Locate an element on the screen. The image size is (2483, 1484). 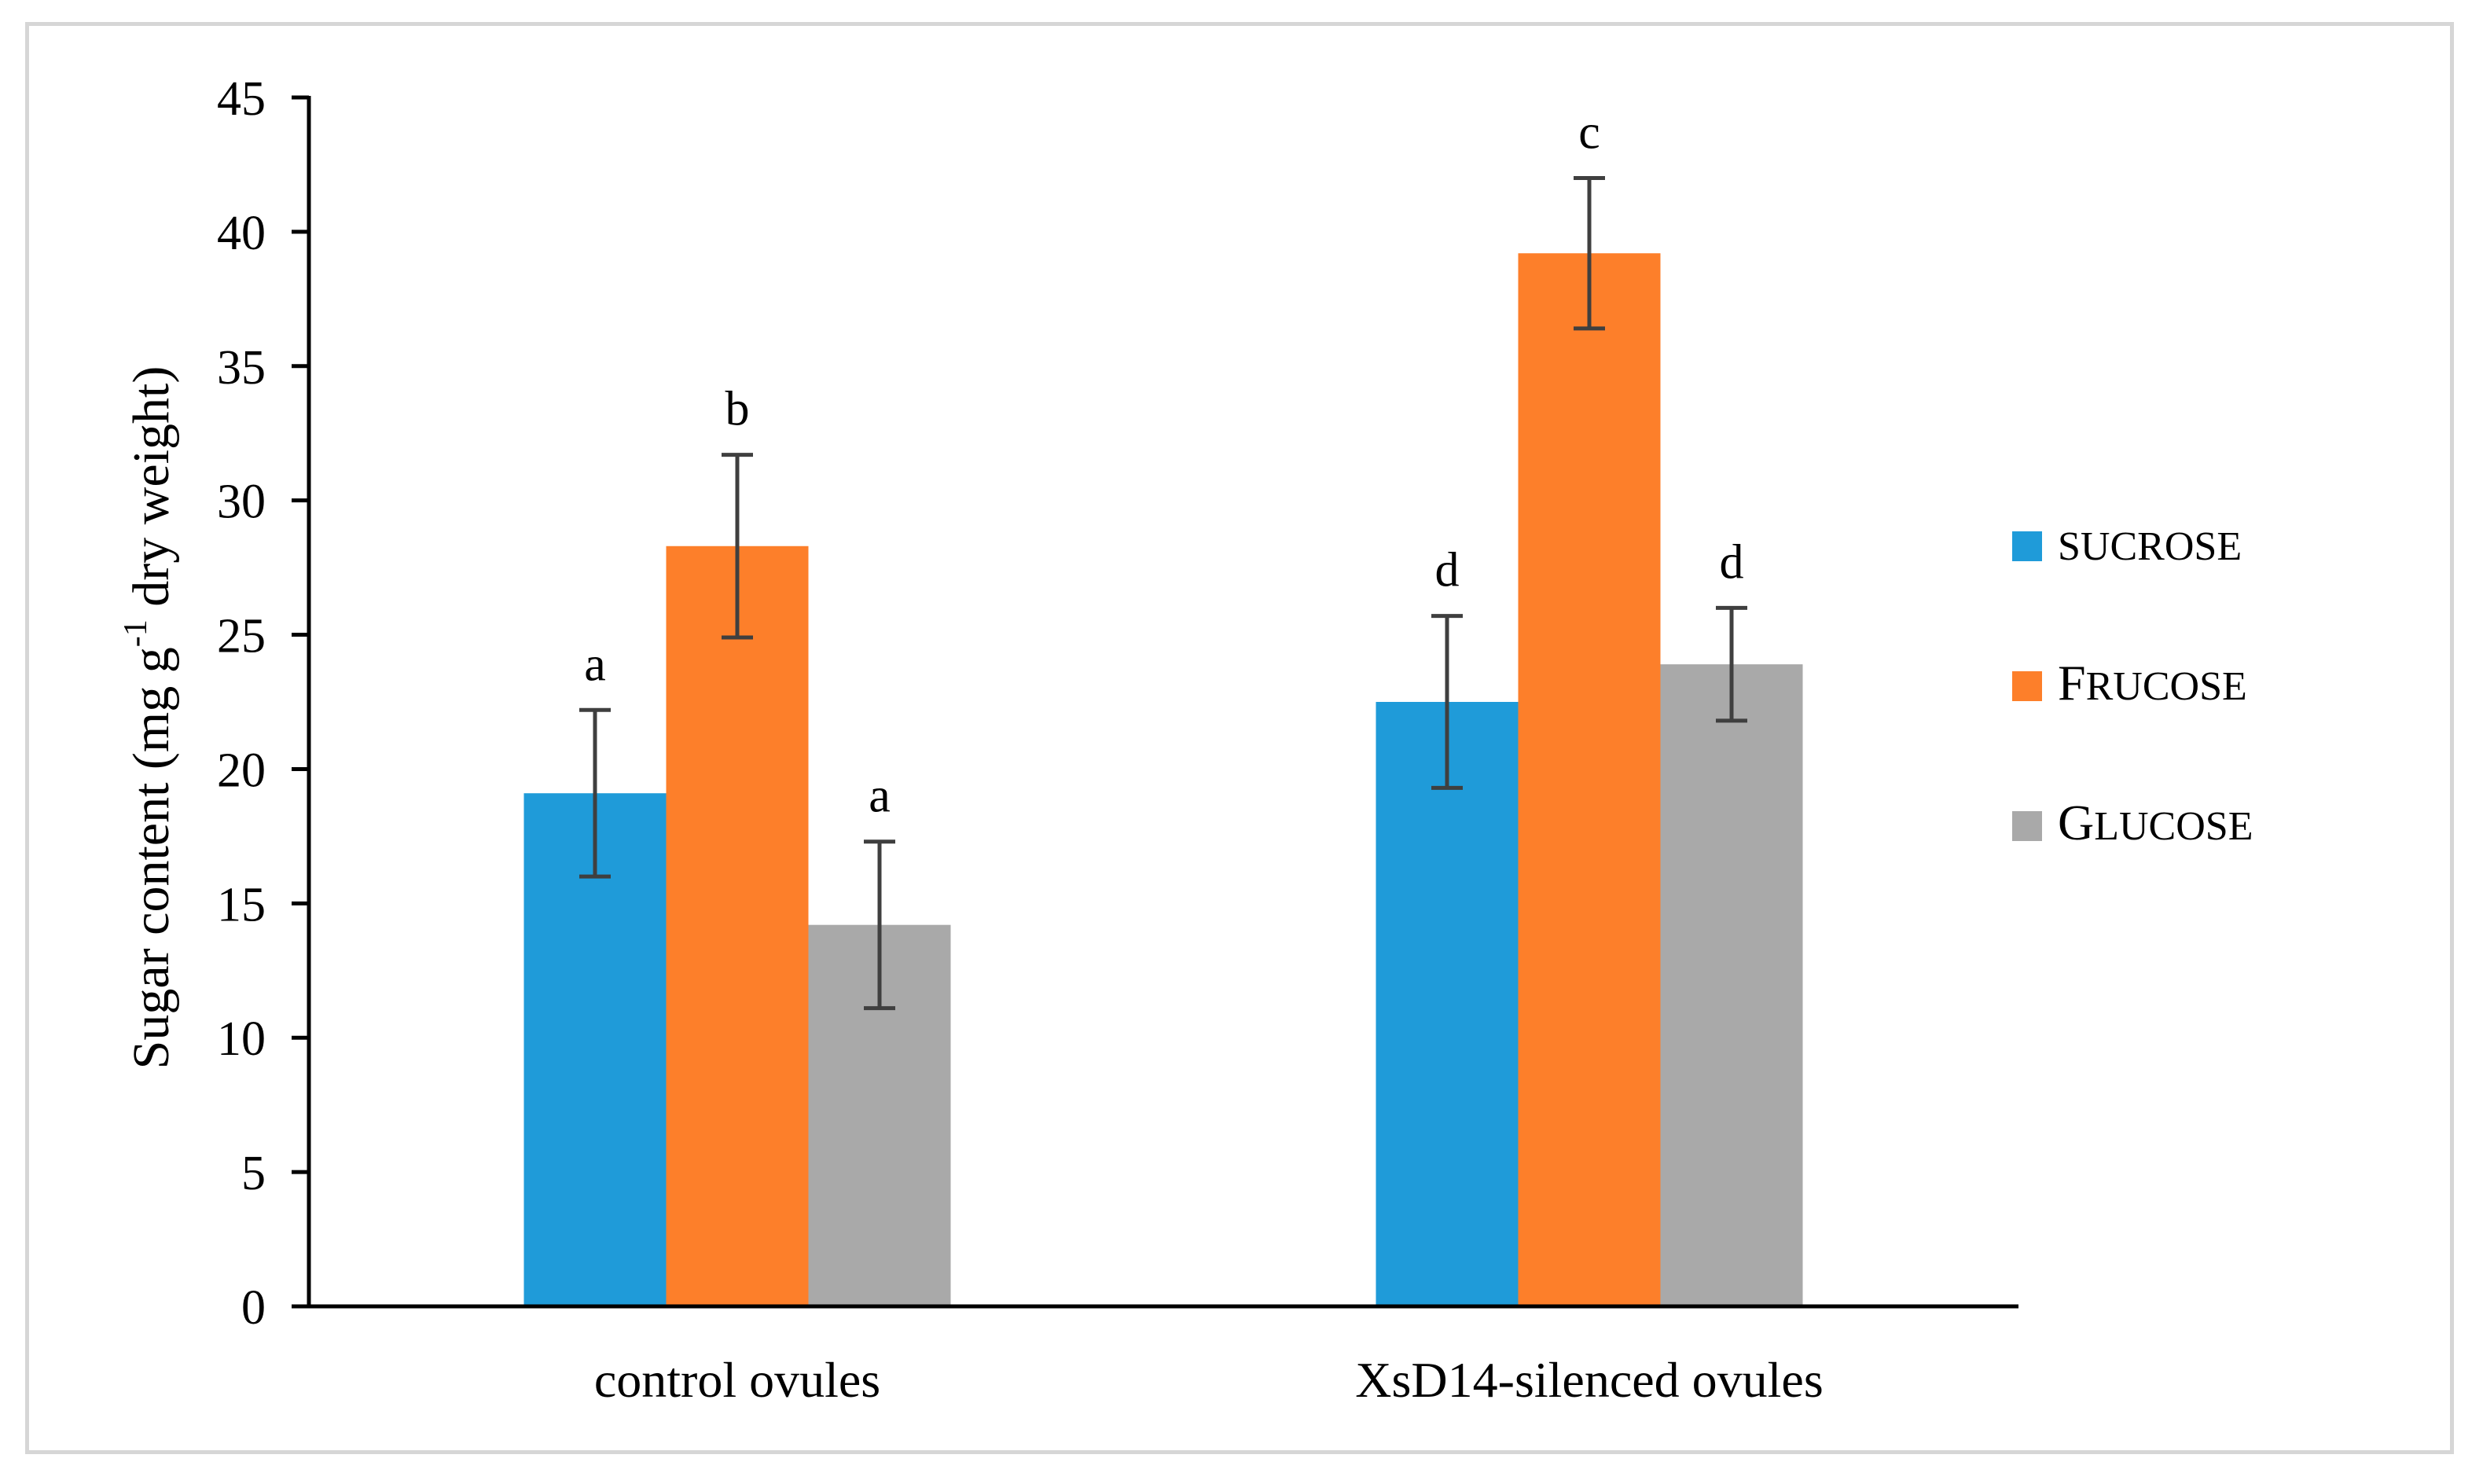
y-tick-label: 40 is located at coordinates (241, 233).